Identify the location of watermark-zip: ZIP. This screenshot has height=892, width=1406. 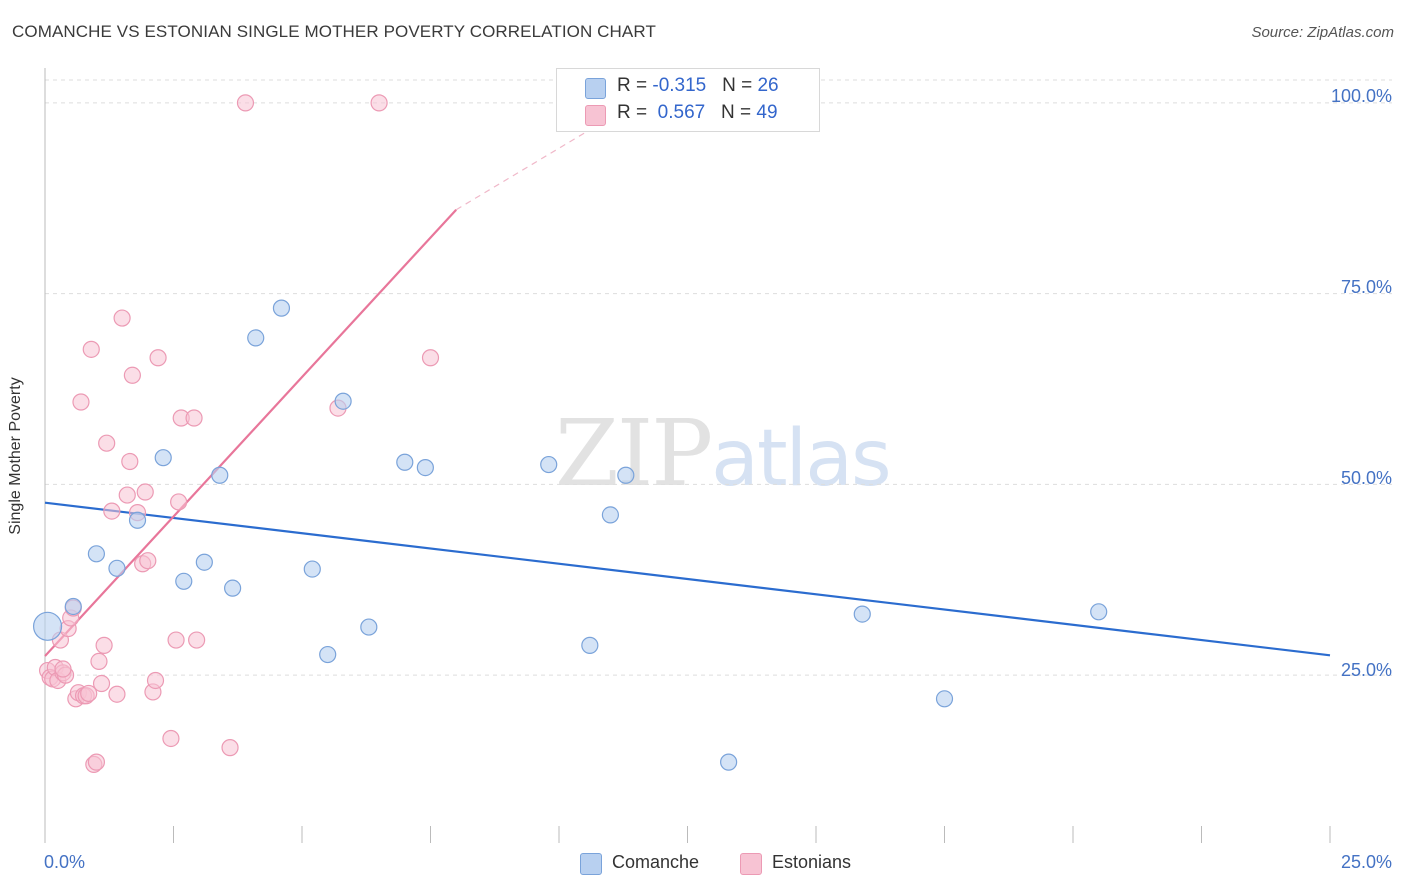
(634, 453).